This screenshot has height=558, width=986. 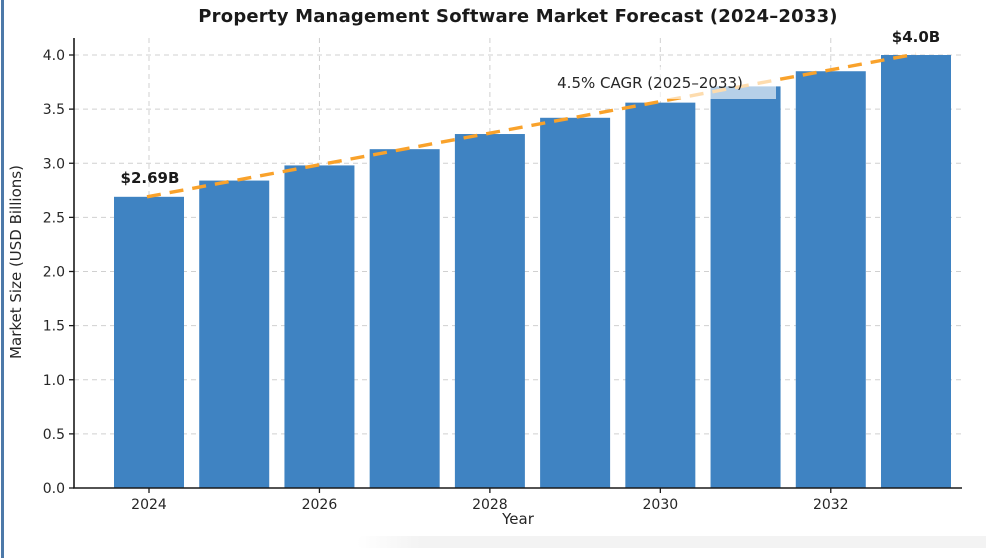 I want to click on y-tick-label: 1.0, so click(x=54, y=381).